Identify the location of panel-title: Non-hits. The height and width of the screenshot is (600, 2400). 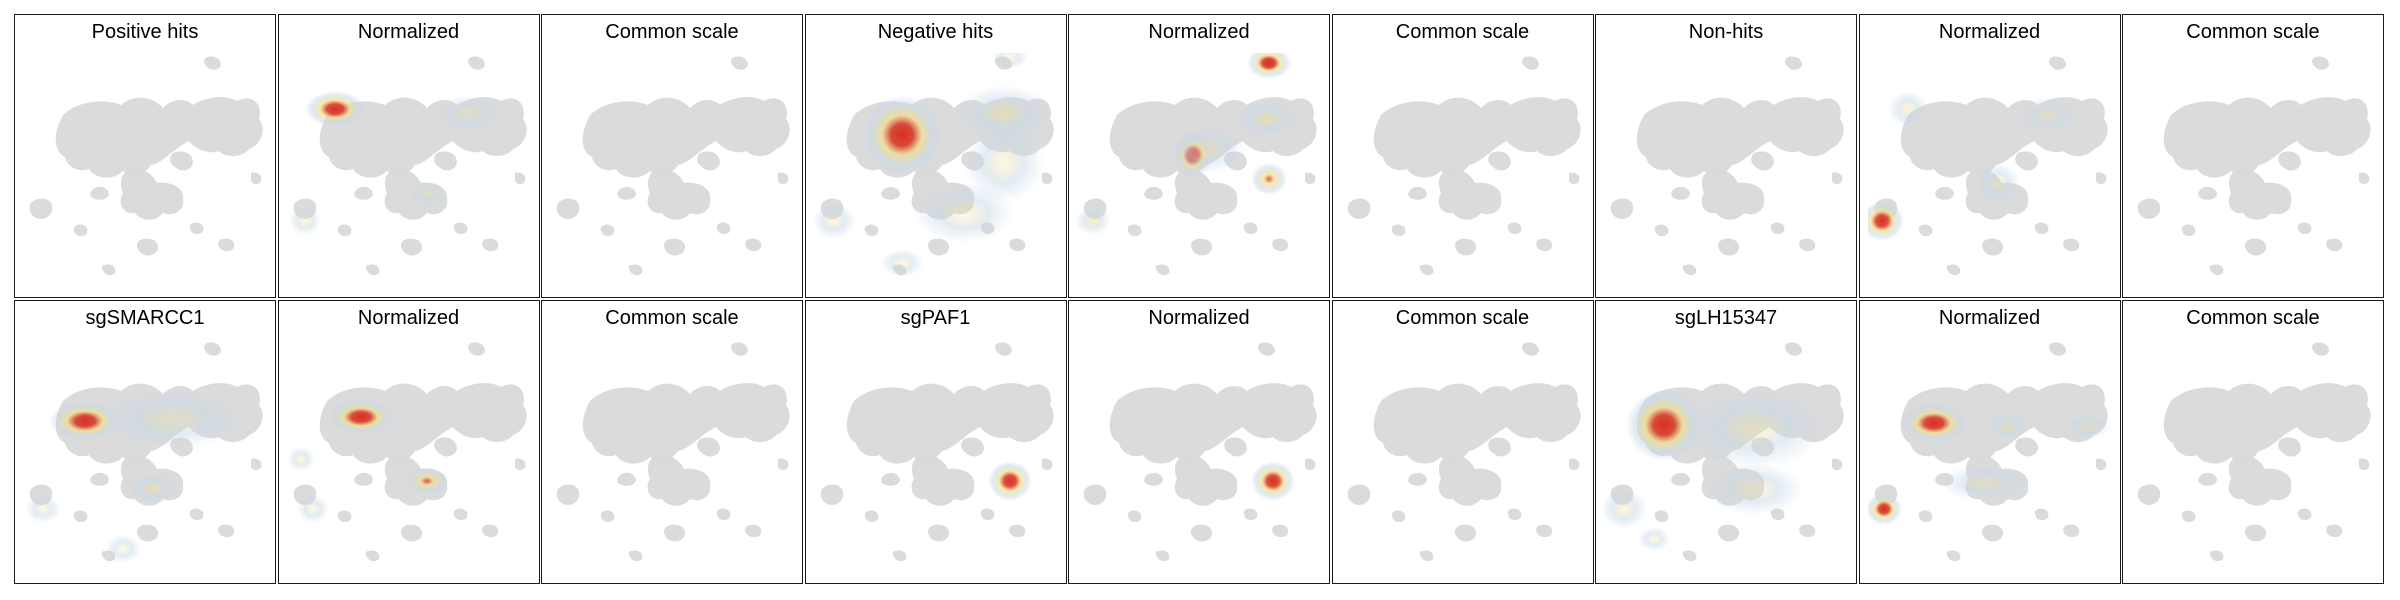
(1726, 32).